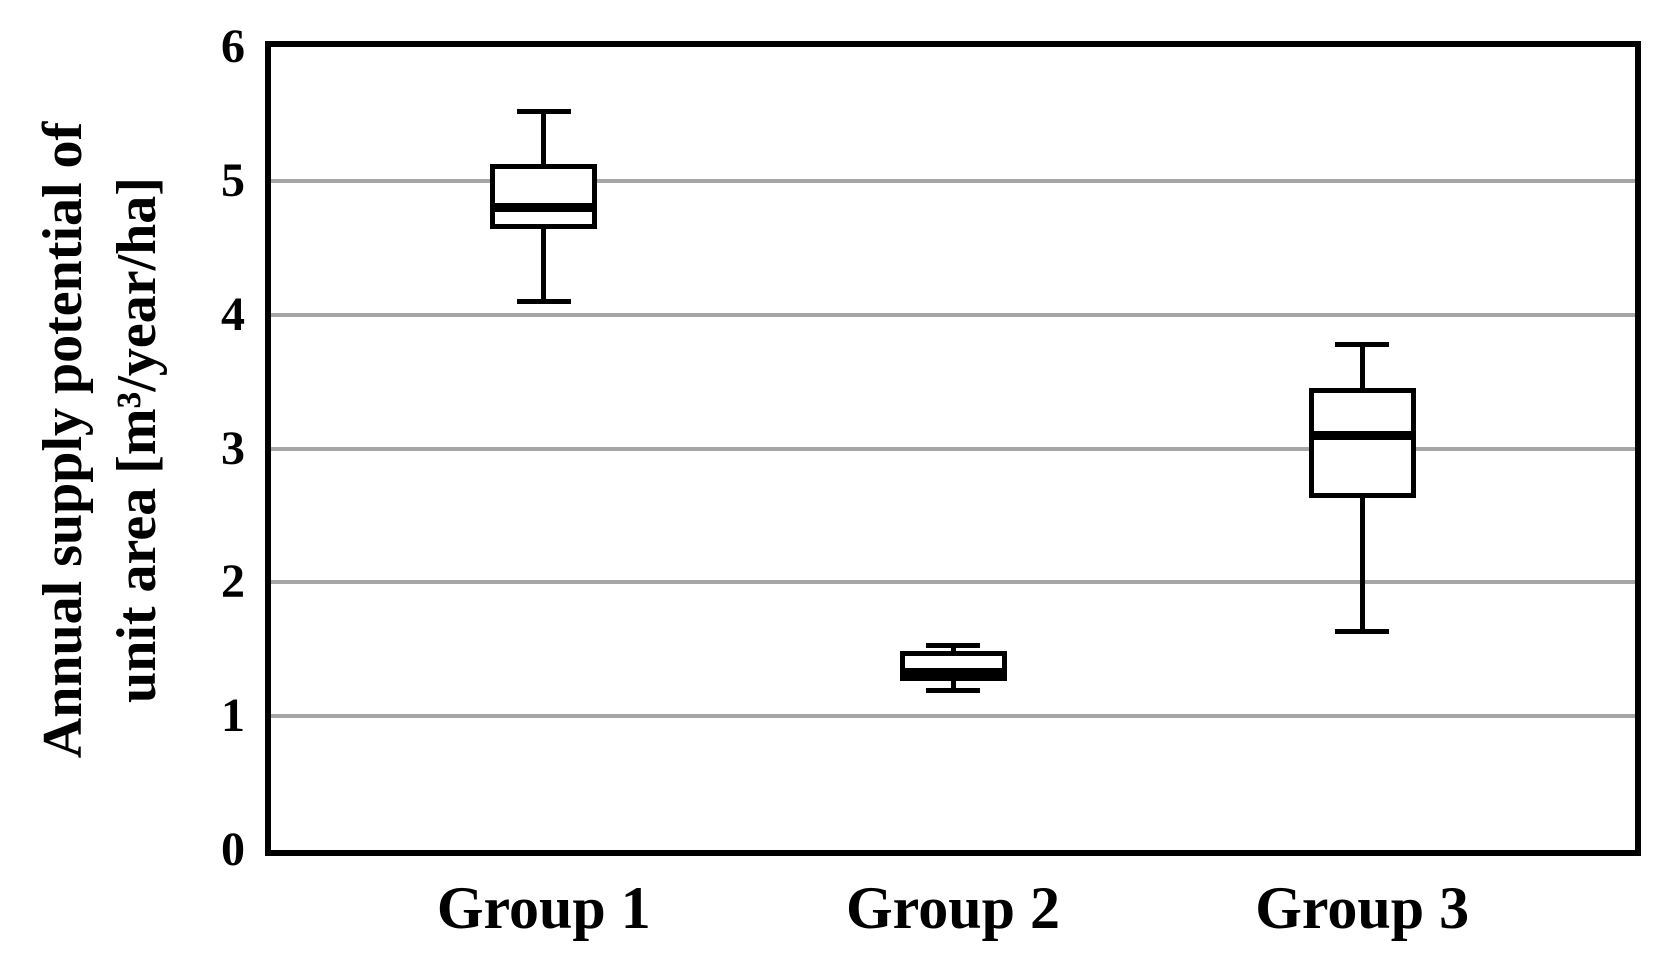 This screenshot has width=1667, height=979. What do you see at coordinates (1362, 908) in the screenshot?
I see `x-category-label: Group 3` at bounding box center [1362, 908].